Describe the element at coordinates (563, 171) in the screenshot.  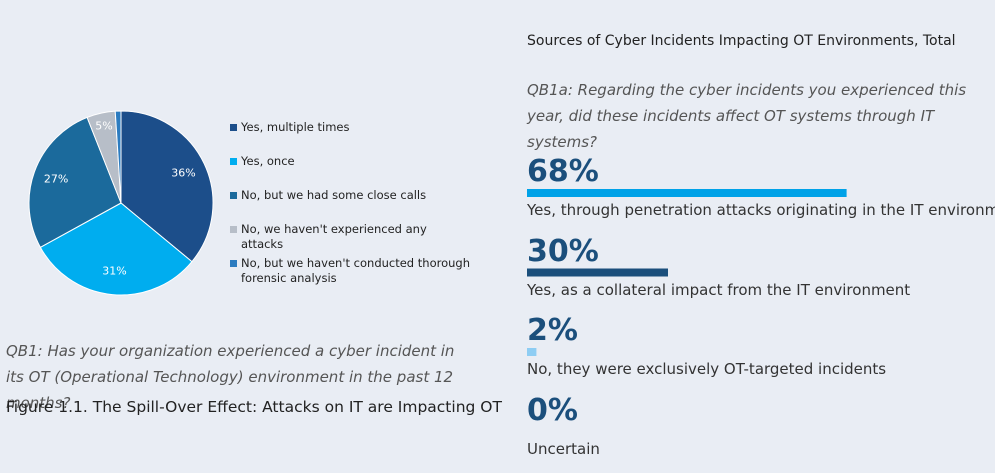
I see `value-label: 68%` at that location.